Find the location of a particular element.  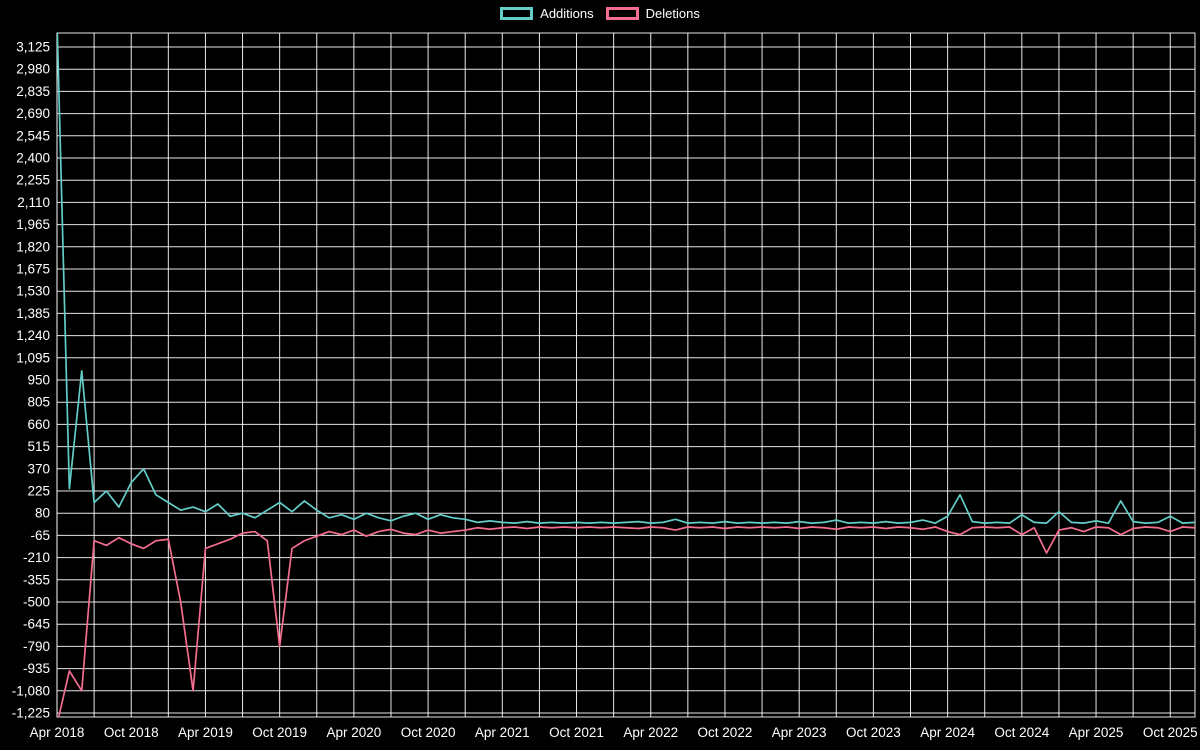

x-tick-label: Oct 2019 is located at coordinates (279, 732).